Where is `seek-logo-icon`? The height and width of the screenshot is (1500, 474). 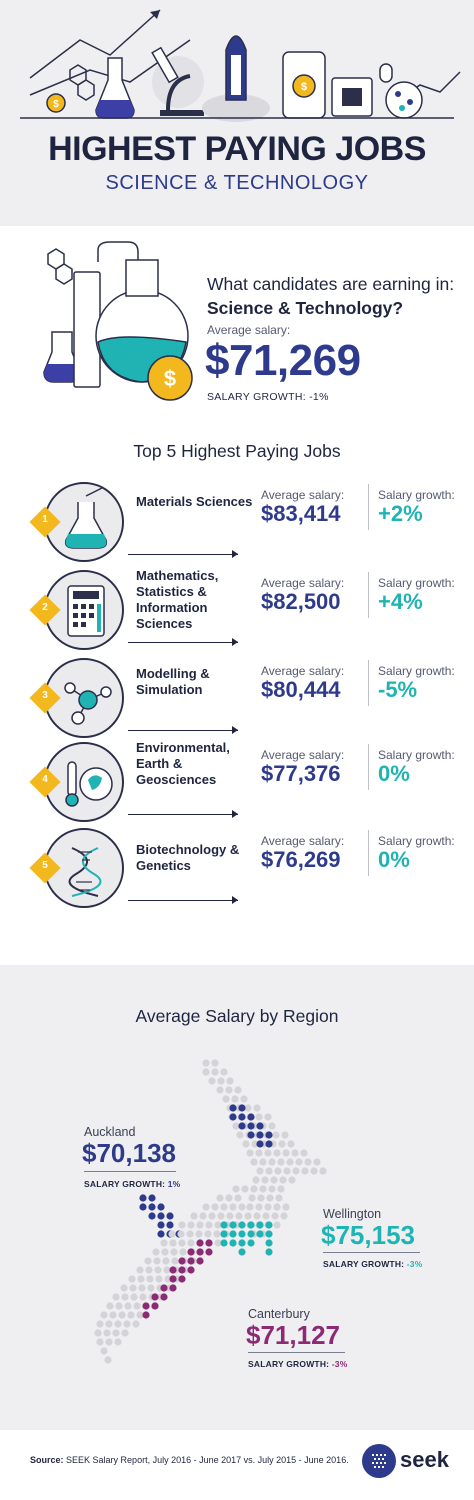
seek-logo-icon is located at coordinates (379, 1461).